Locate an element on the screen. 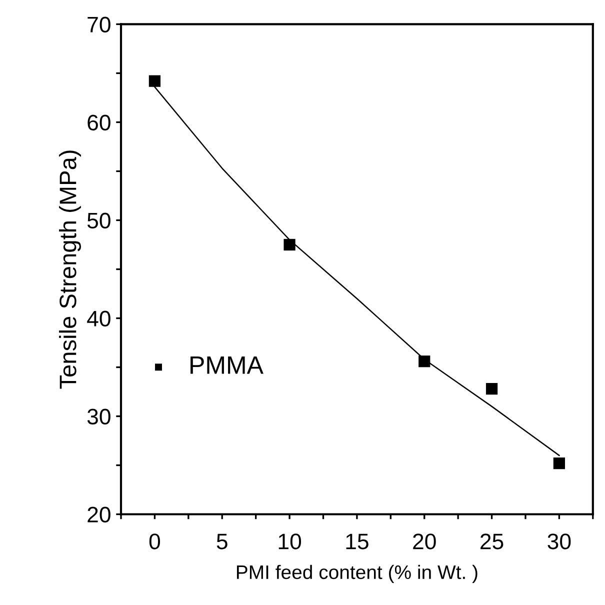 This screenshot has height=605, width=605. y-axis-title: Tensile Strength (MPa) is located at coordinates (70, 269).